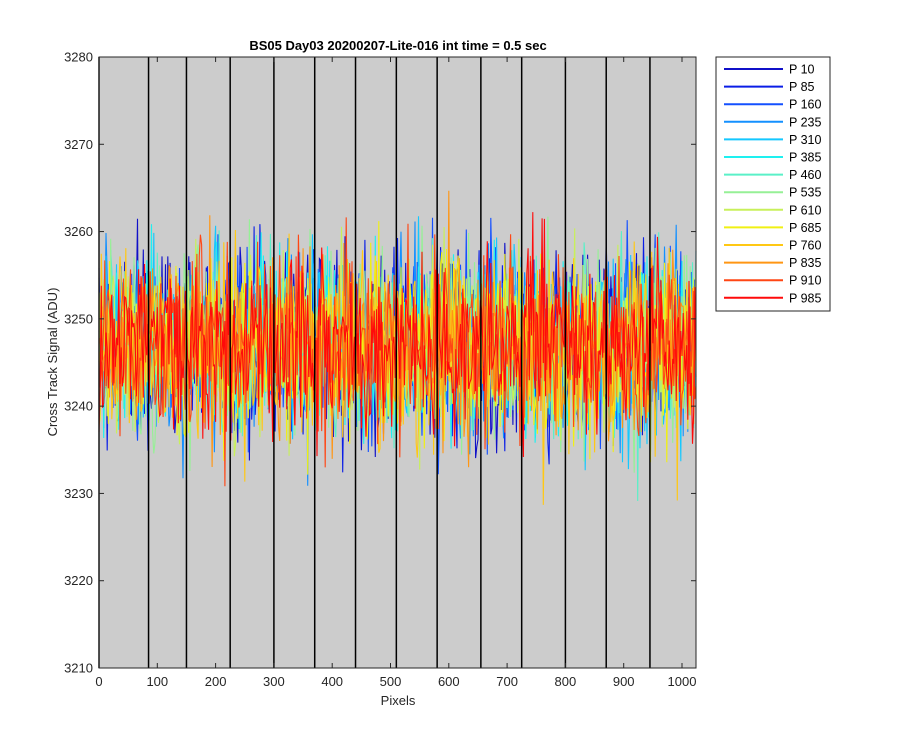  What do you see at coordinates (78, 668) in the screenshot?
I see `y-tick-label: 3210` at bounding box center [78, 668].